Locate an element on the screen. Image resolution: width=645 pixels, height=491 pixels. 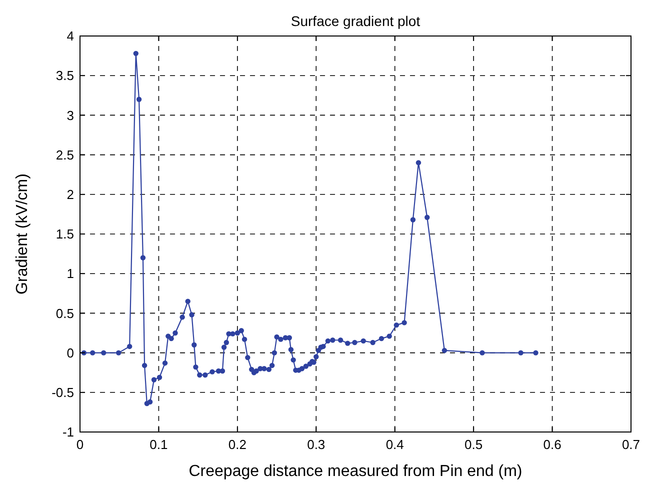
x-tick-label: 0.7 is located at coordinates (631, 444).